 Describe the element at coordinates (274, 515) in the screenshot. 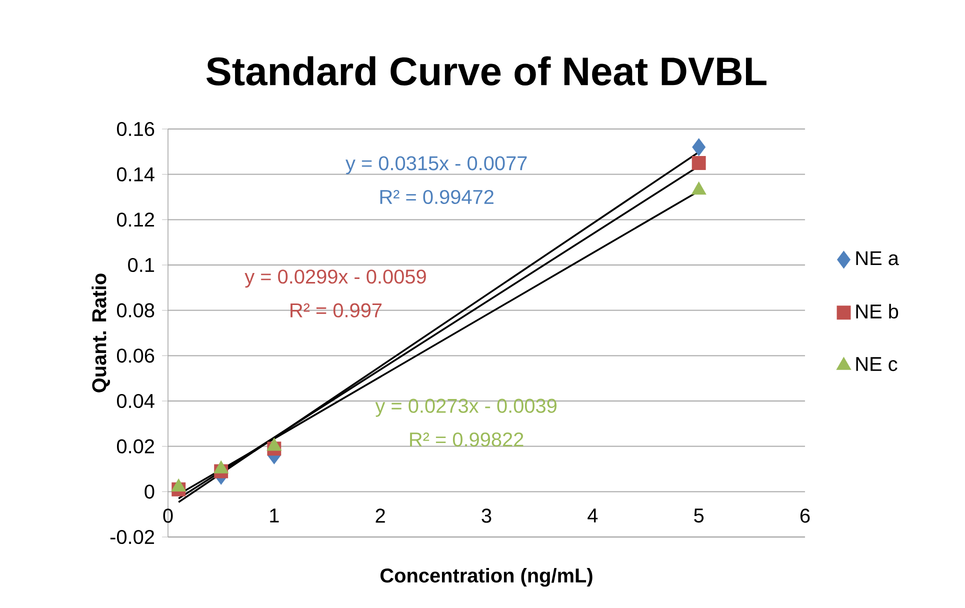

I see `x-tick-label: 1` at that location.